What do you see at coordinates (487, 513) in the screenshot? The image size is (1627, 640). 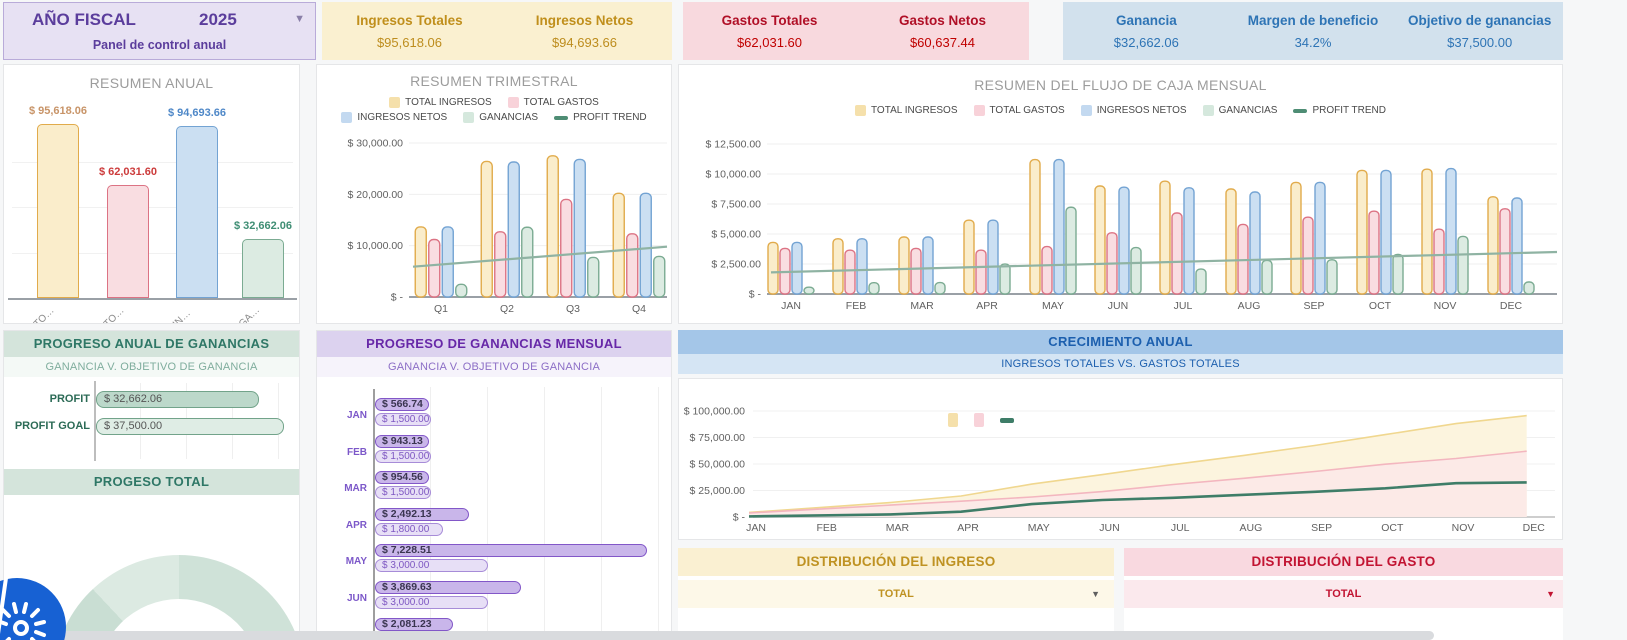 I see `chart-gridline` at bounding box center [487, 513].